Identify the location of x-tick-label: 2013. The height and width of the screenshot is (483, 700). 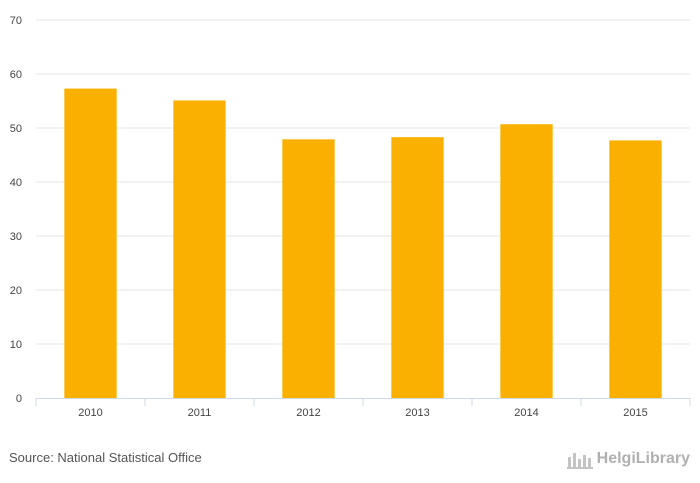
(417, 413).